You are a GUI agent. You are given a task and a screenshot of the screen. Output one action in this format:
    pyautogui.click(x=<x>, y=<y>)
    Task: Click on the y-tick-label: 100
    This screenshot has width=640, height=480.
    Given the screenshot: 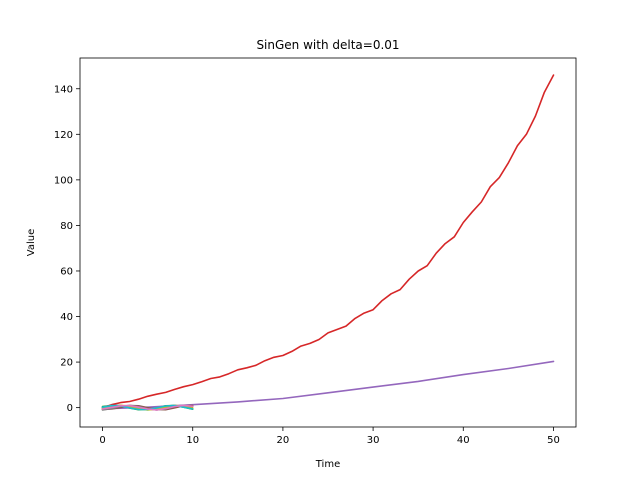 What is the action you would take?
    pyautogui.click(x=63, y=180)
    